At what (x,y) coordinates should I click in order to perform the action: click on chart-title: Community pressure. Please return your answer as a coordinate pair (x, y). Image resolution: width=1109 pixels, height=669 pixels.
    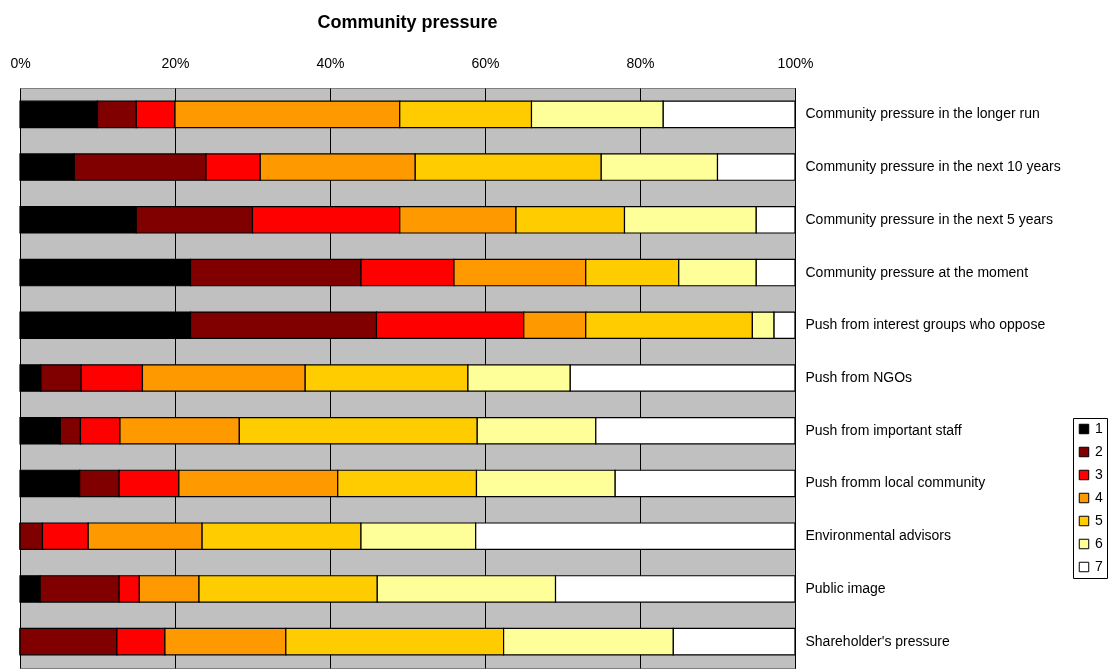
    Looking at the image, I should click on (407, 22).